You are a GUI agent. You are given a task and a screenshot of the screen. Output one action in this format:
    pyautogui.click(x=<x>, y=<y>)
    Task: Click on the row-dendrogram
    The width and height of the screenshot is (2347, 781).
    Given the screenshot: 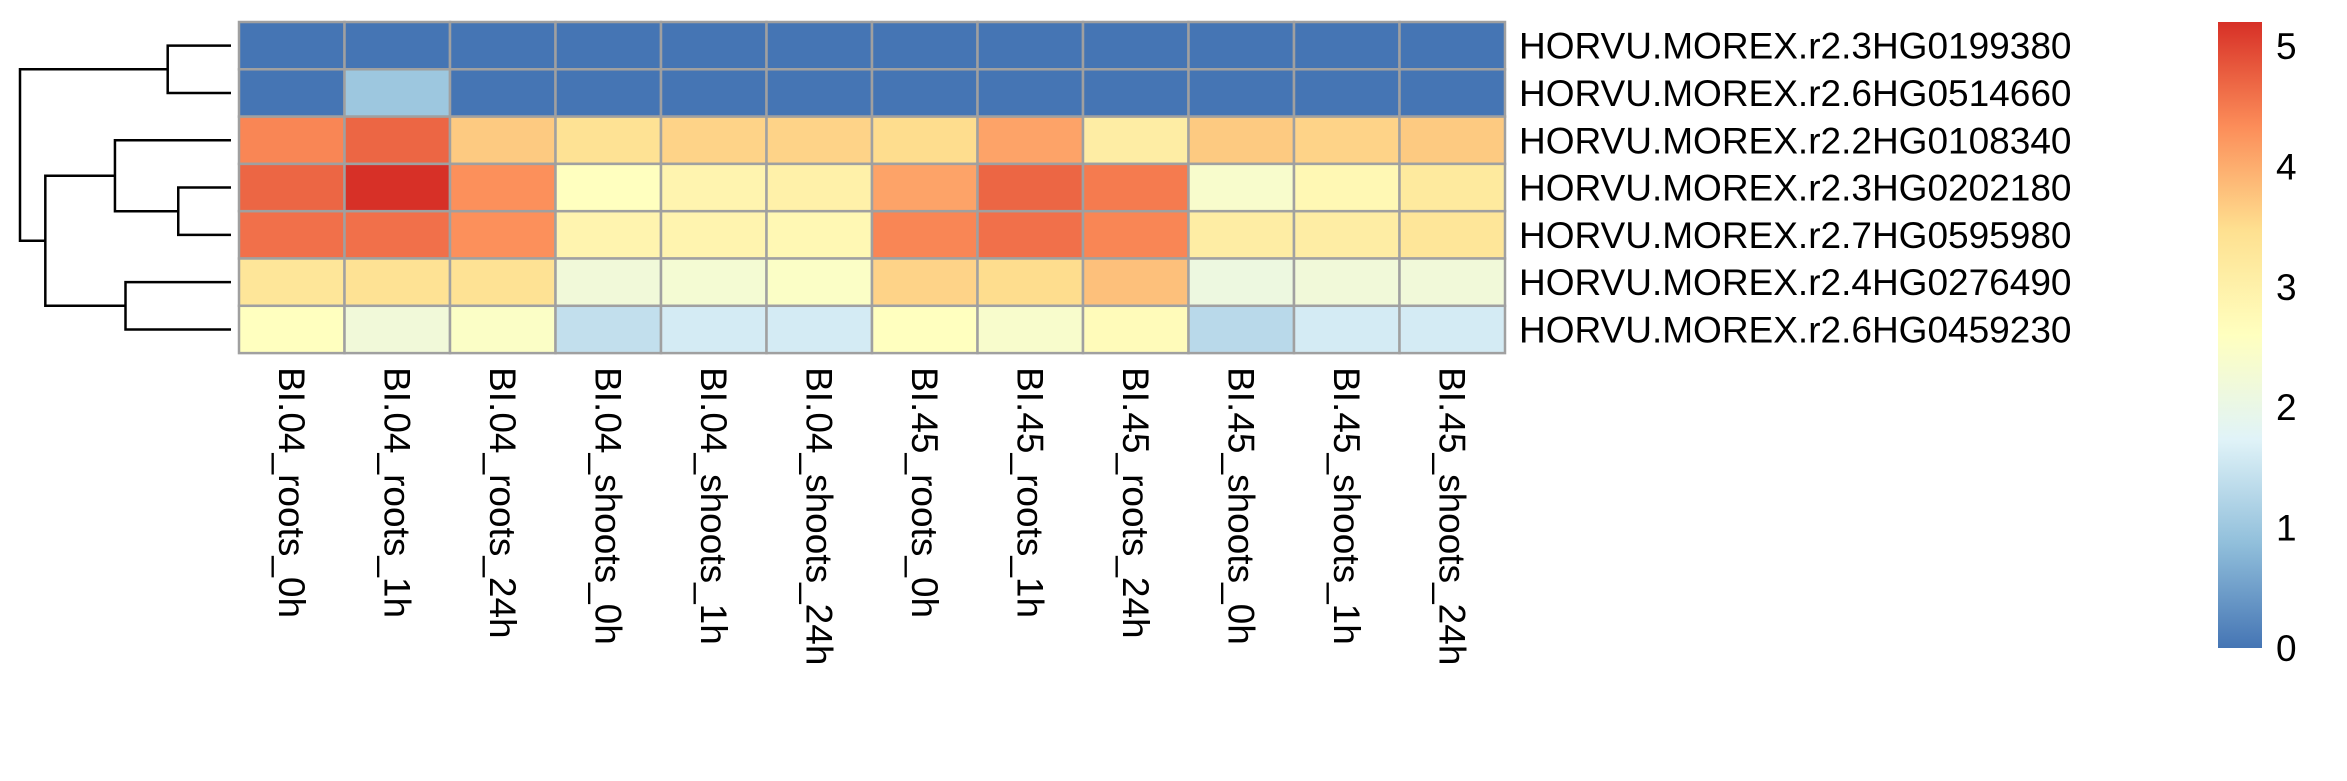 What is the action you would take?
    pyautogui.click(x=124, y=187)
    